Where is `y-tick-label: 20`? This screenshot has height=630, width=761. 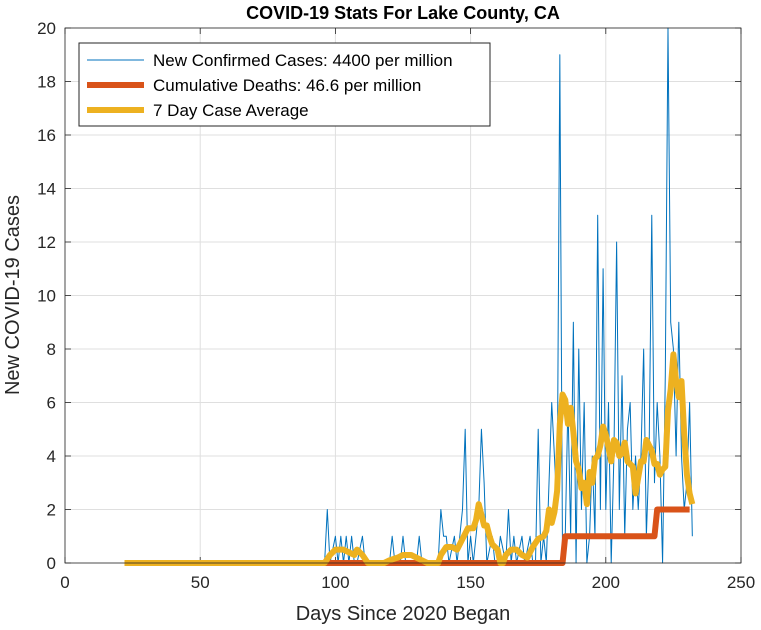 y-tick-label: 20 is located at coordinates (46, 28).